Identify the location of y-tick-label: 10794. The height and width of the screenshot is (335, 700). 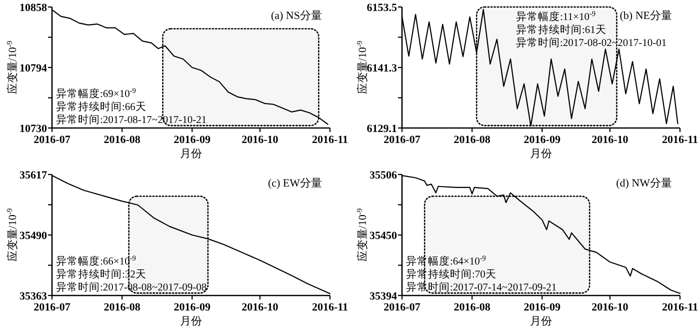
(34, 68).